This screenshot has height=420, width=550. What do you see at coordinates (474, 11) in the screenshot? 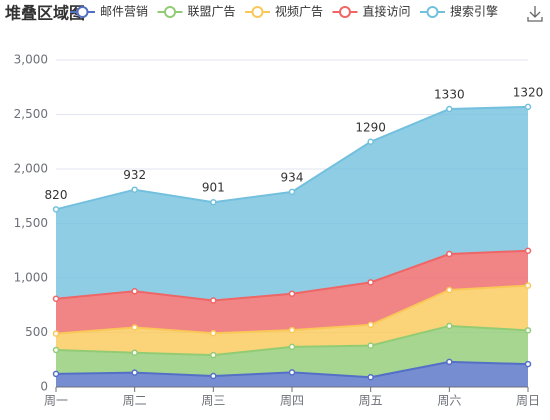
I see `legend-label: 搜索引擎` at bounding box center [474, 11].